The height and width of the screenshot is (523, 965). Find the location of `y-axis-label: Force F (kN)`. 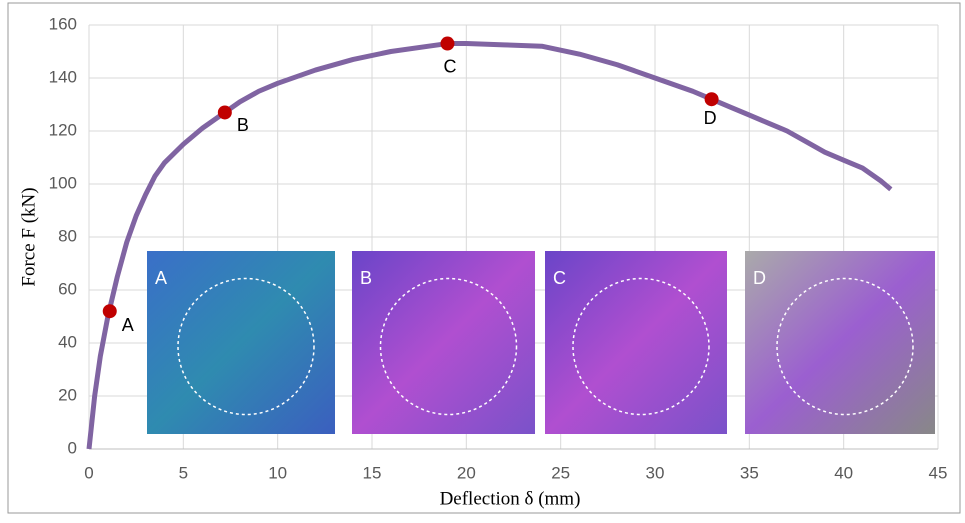

y-axis-label: Force F (kN) is located at coordinates (28, 236).